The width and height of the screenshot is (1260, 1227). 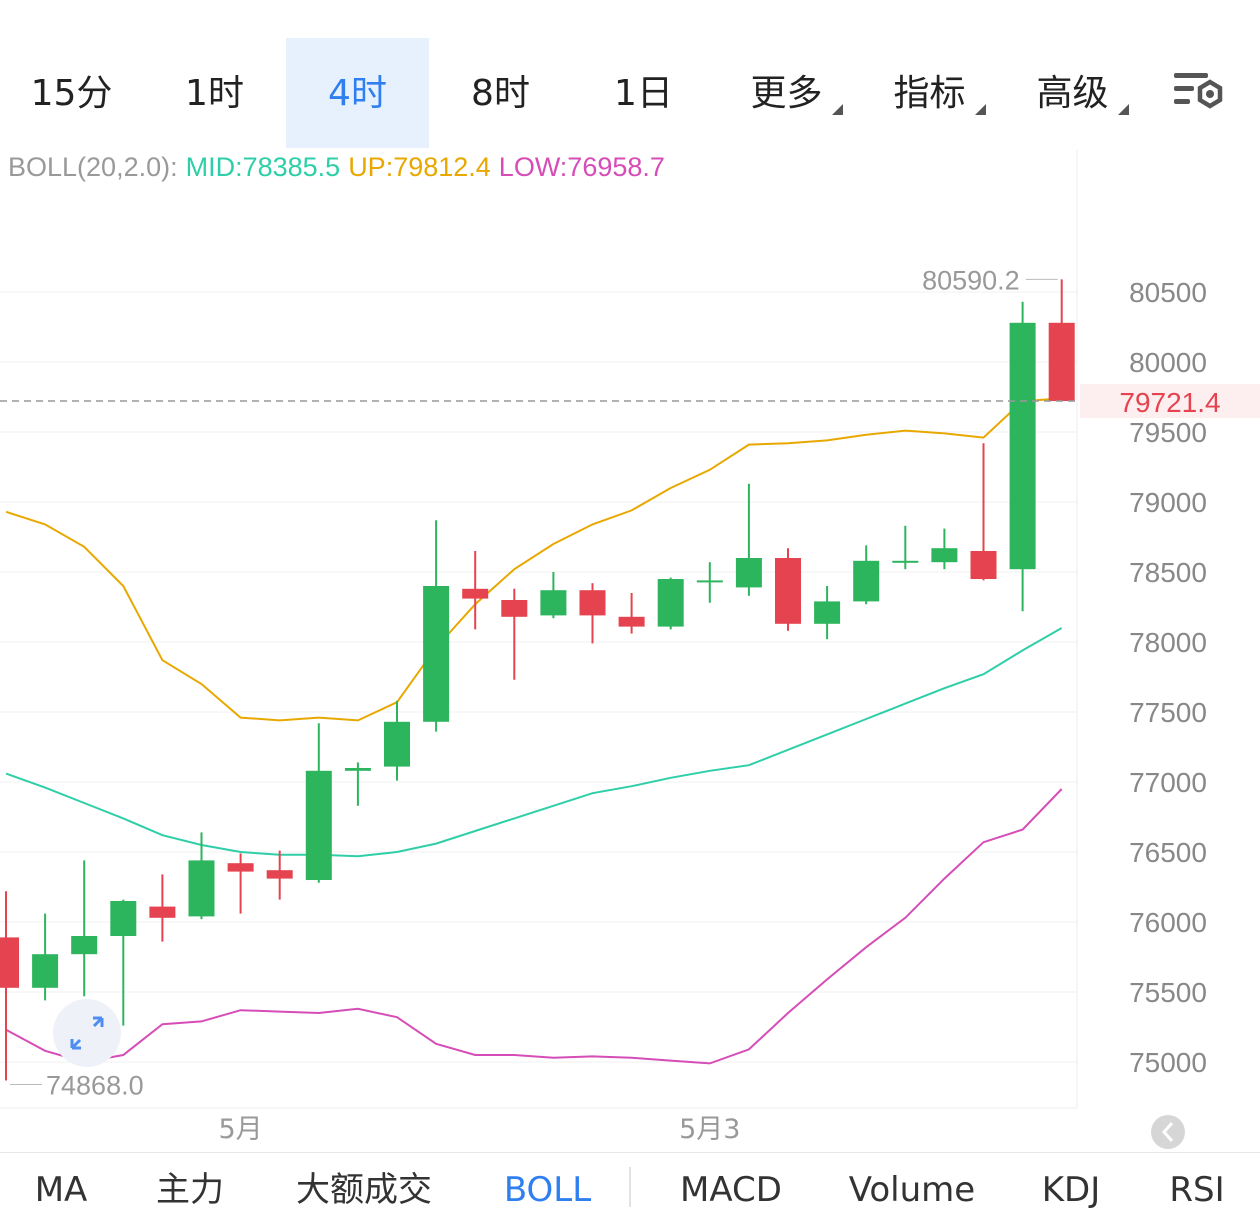 I want to click on indicator-macd: MACD, so click(x=731, y=1190).